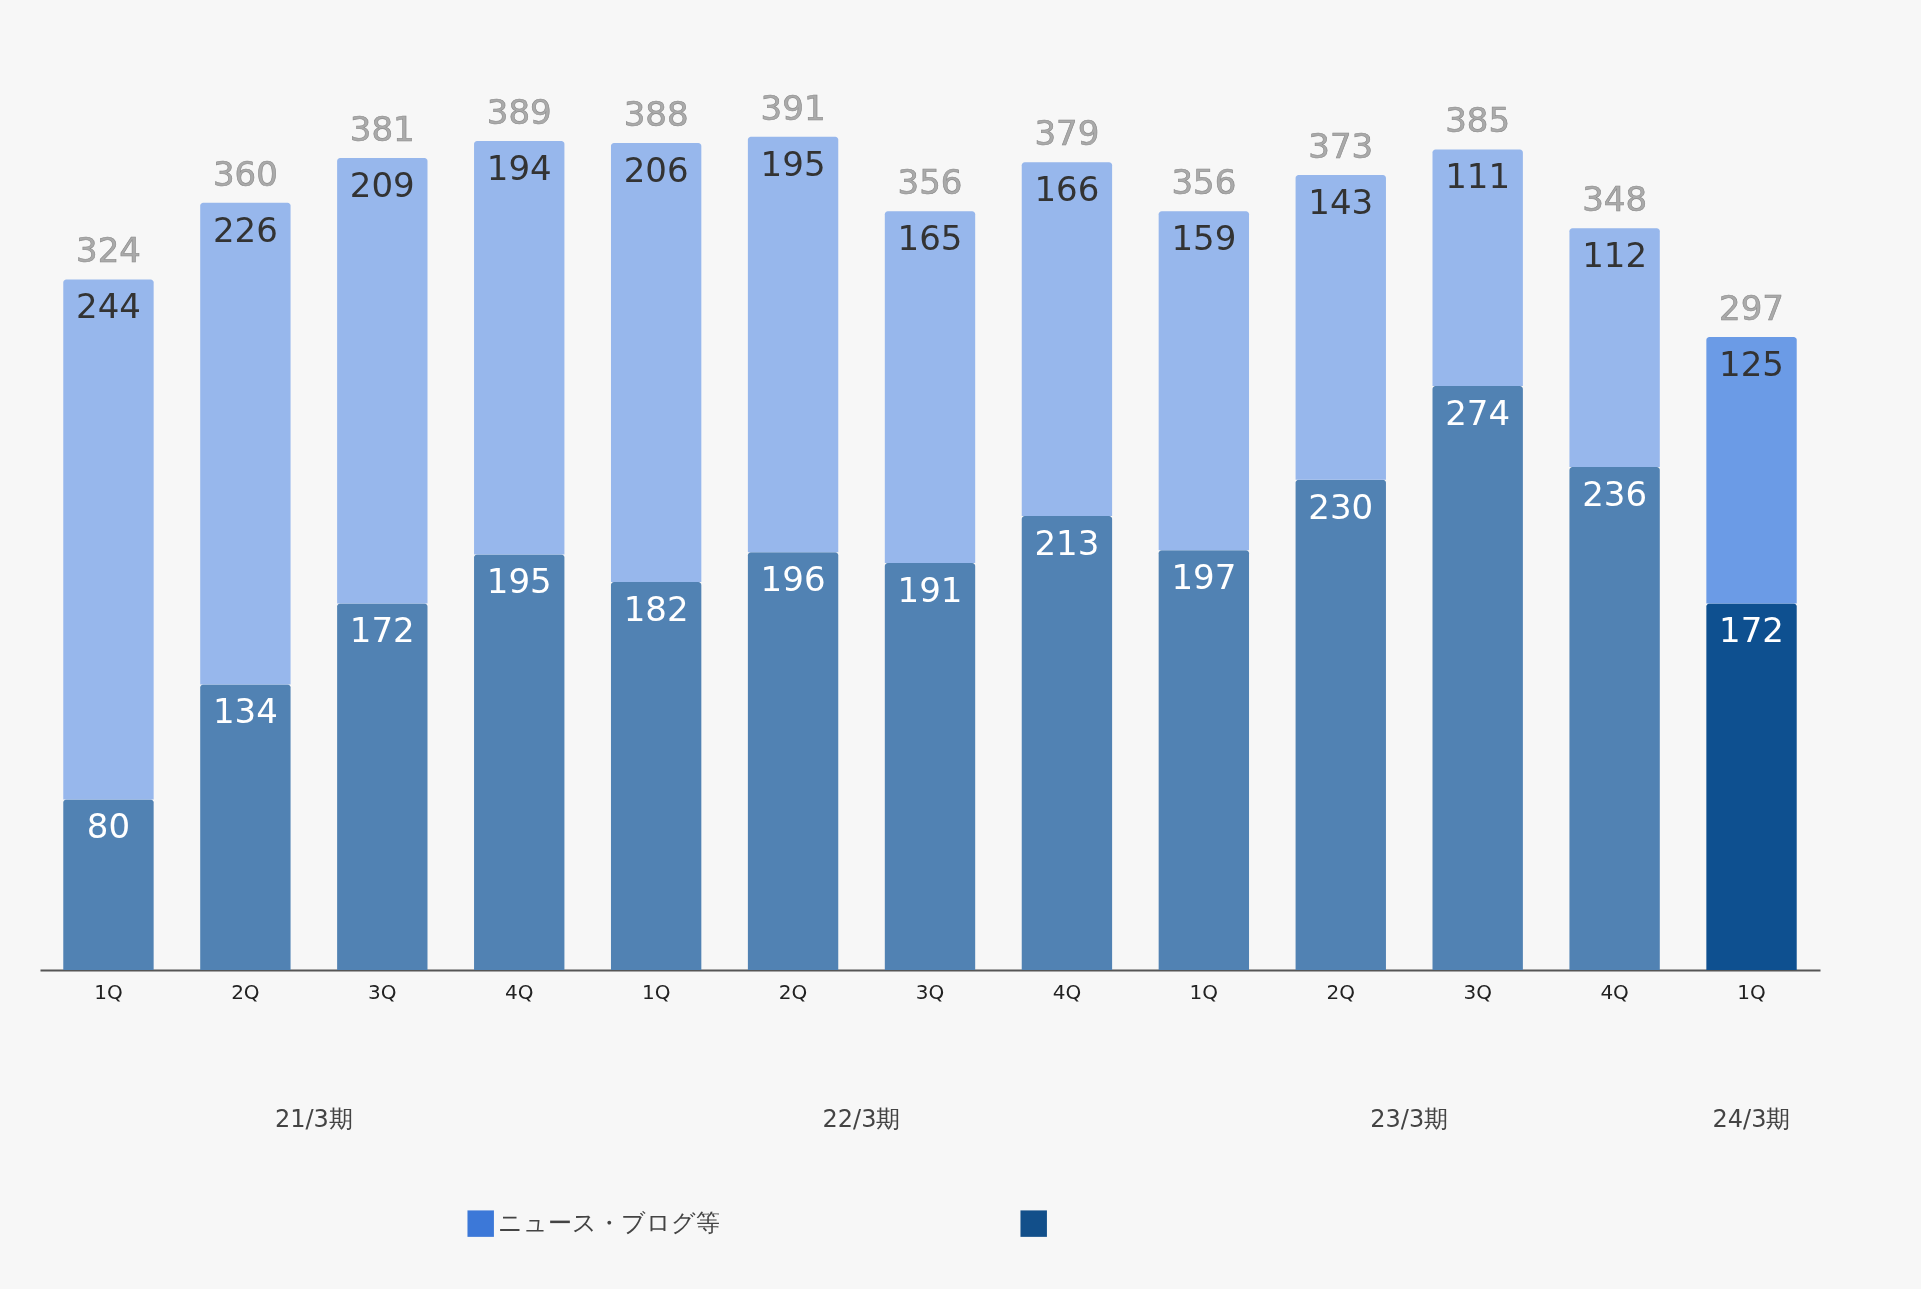  What do you see at coordinates (313, 1119) in the screenshot?
I see `text: 21/3期` at bounding box center [313, 1119].